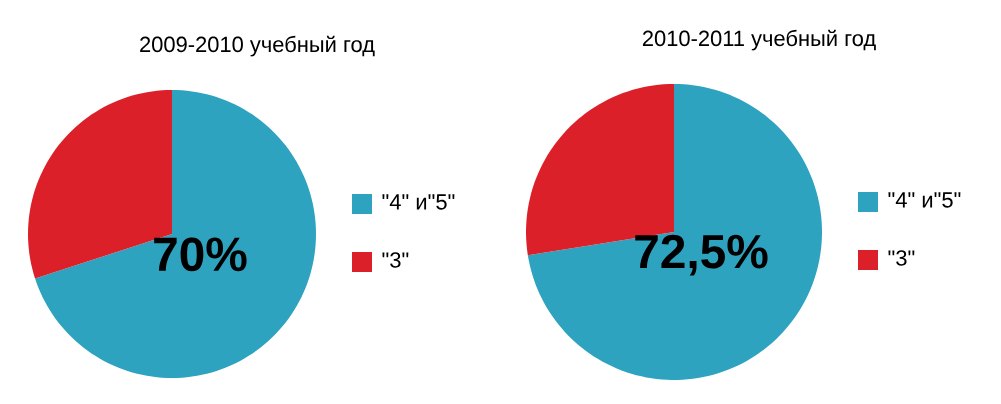 Image resolution: width=1001 pixels, height=404 pixels. What do you see at coordinates (701, 255) in the screenshot?
I see `data-label: 72,5%` at bounding box center [701, 255].